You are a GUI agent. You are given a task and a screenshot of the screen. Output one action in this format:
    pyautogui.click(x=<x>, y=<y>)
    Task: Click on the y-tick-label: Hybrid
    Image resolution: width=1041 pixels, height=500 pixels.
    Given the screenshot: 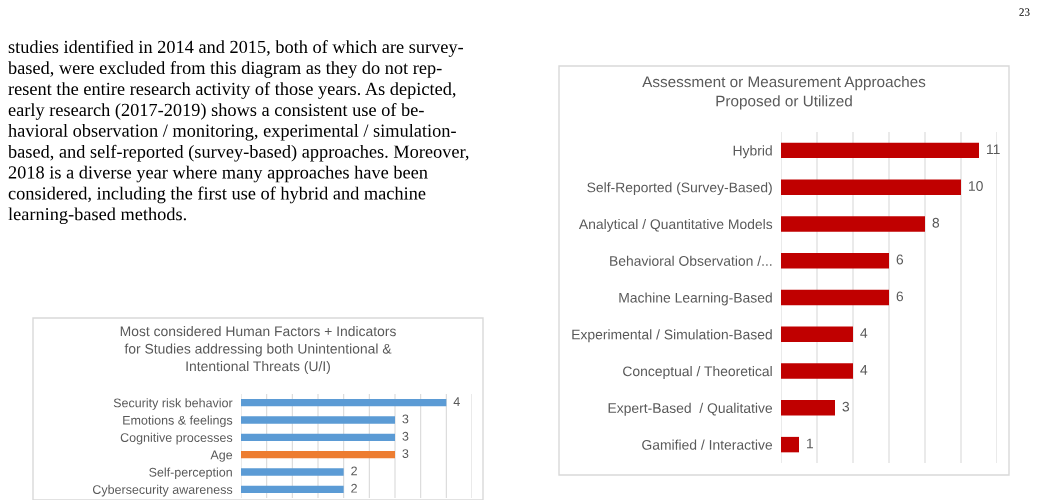 What is the action you would take?
    pyautogui.click(x=752, y=152)
    